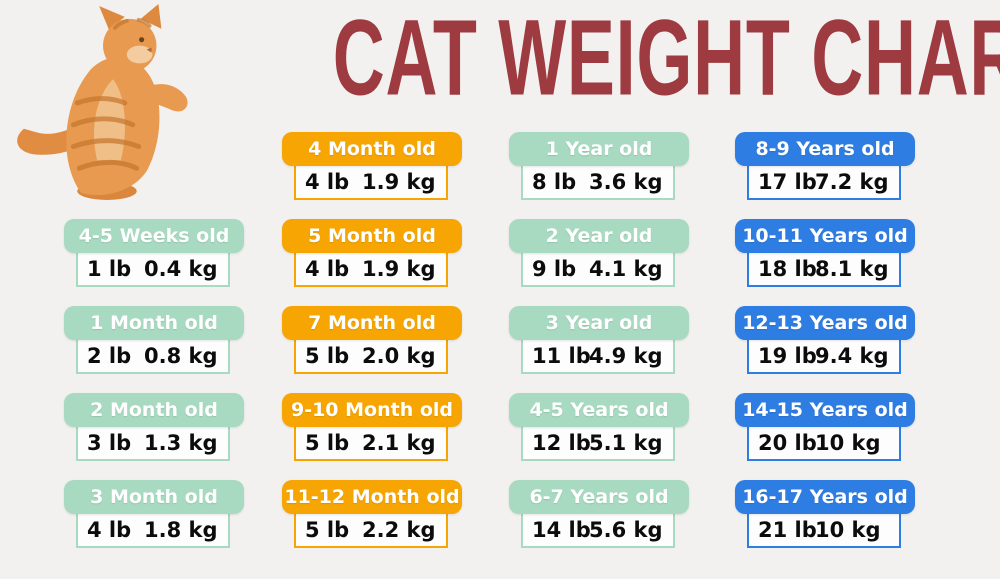 The width and height of the screenshot is (1000, 579). Describe the element at coordinates (787, 181) in the screenshot. I see `weight-lb: 17 lb` at that location.